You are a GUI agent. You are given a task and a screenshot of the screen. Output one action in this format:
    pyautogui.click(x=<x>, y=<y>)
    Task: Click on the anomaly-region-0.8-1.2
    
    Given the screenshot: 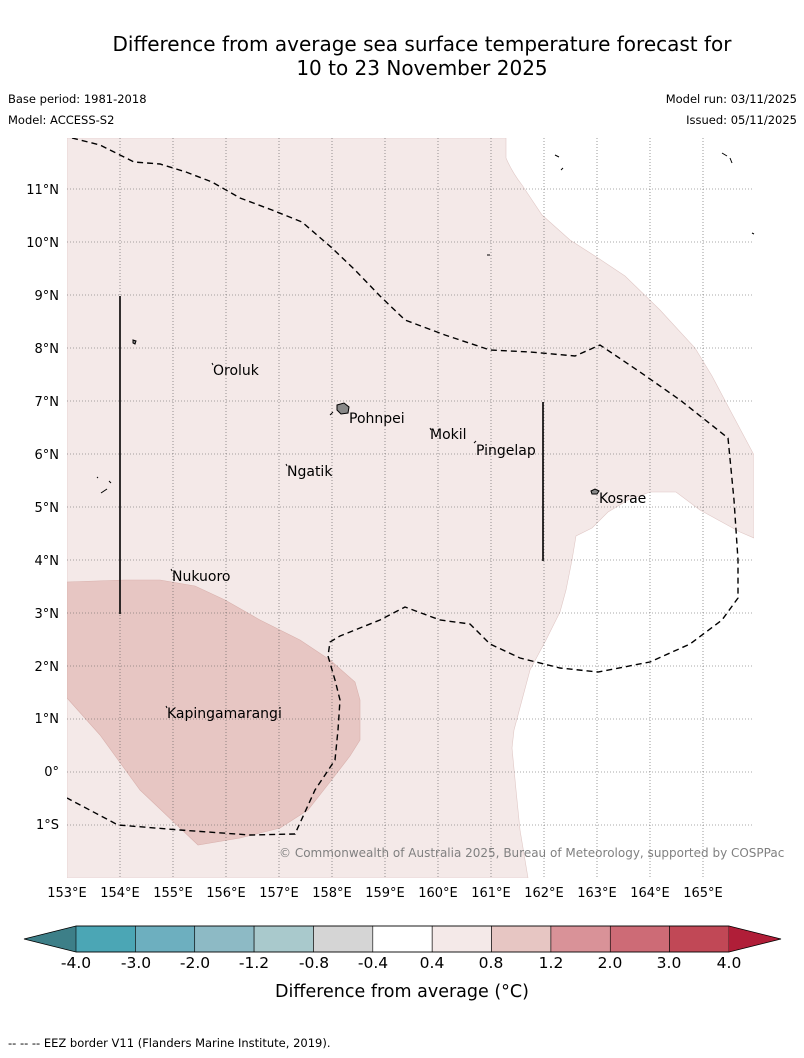 What is the action you would take?
    pyautogui.click(x=214, y=712)
    